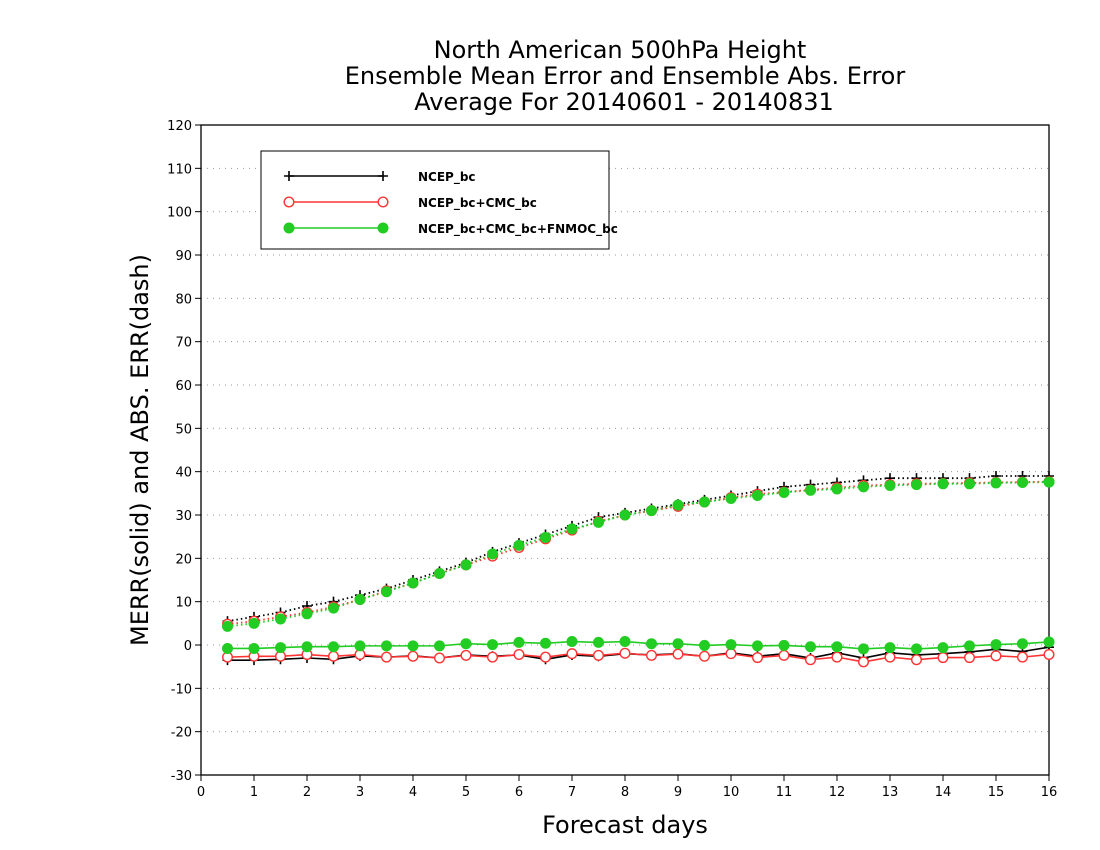  What do you see at coordinates (410, 203) in the screenshot?
I see `legend-item: NCEP_bc+CMC_bc` at bounding box center [410, 203].